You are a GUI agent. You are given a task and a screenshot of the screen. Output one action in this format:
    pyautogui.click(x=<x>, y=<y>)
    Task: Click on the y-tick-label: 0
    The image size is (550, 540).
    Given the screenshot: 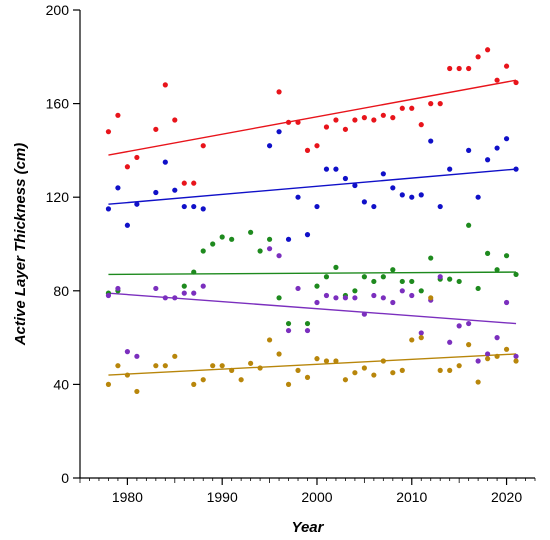 What is the action you would take?
    pyautogui.click(x=65, y=478)
    